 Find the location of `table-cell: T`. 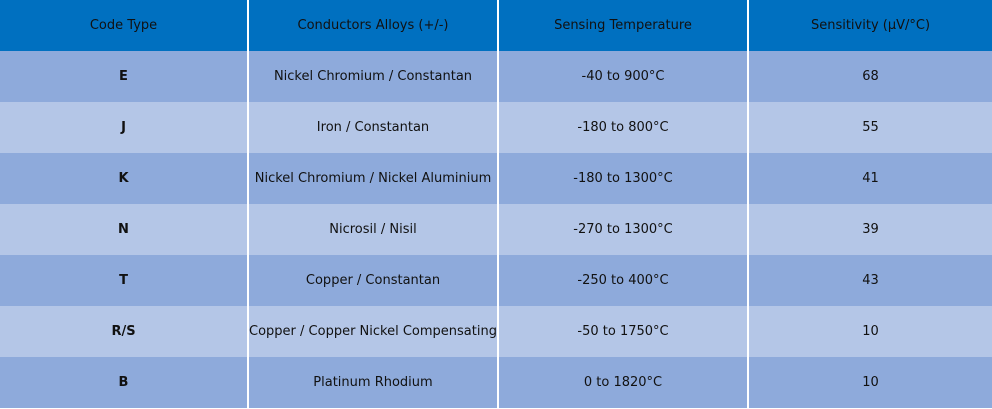

table-cell: T is located at coordinates (124, 280).